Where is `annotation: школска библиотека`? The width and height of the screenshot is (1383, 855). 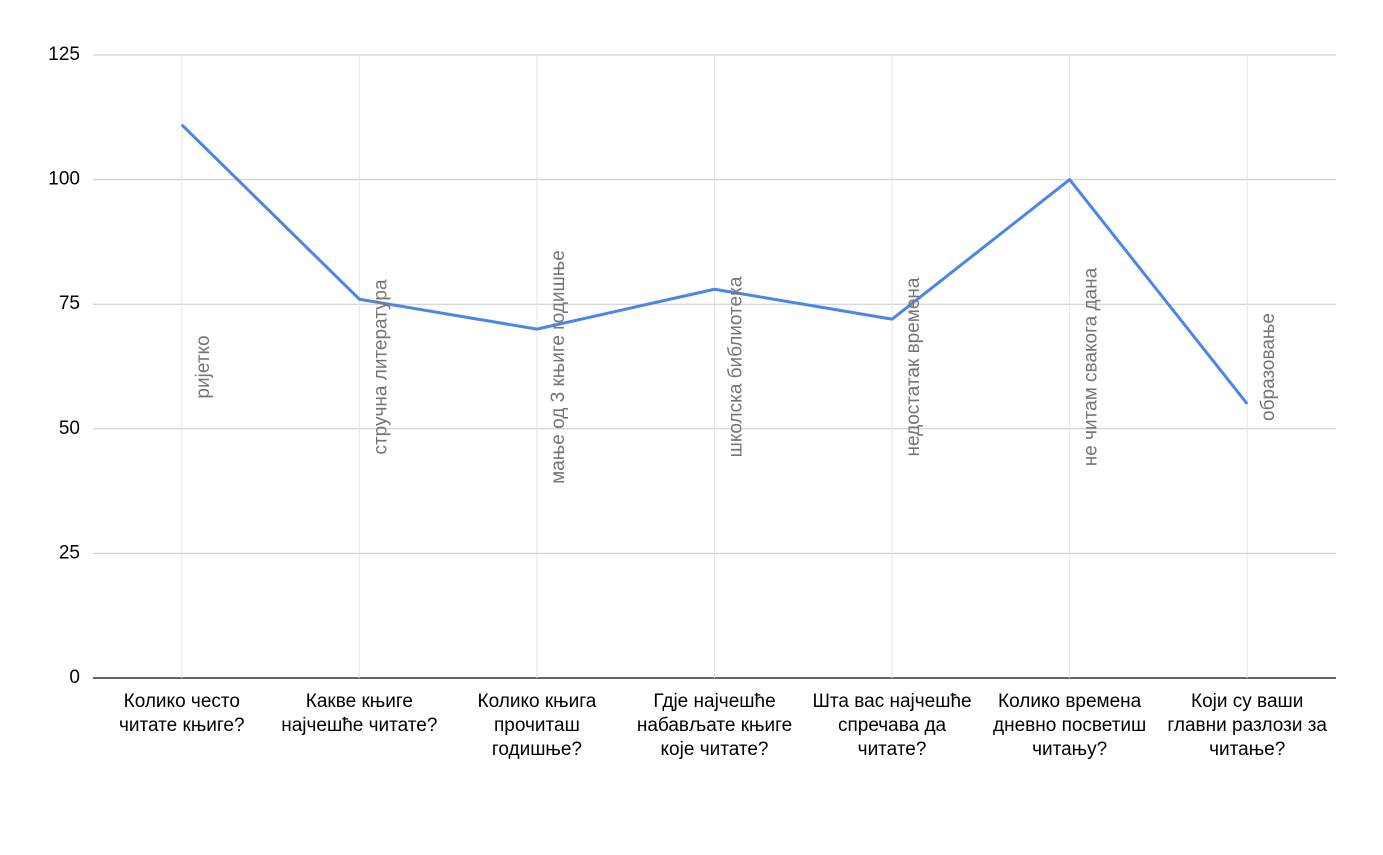
annotation: школска библиотека is located at coordinates (736, 366).